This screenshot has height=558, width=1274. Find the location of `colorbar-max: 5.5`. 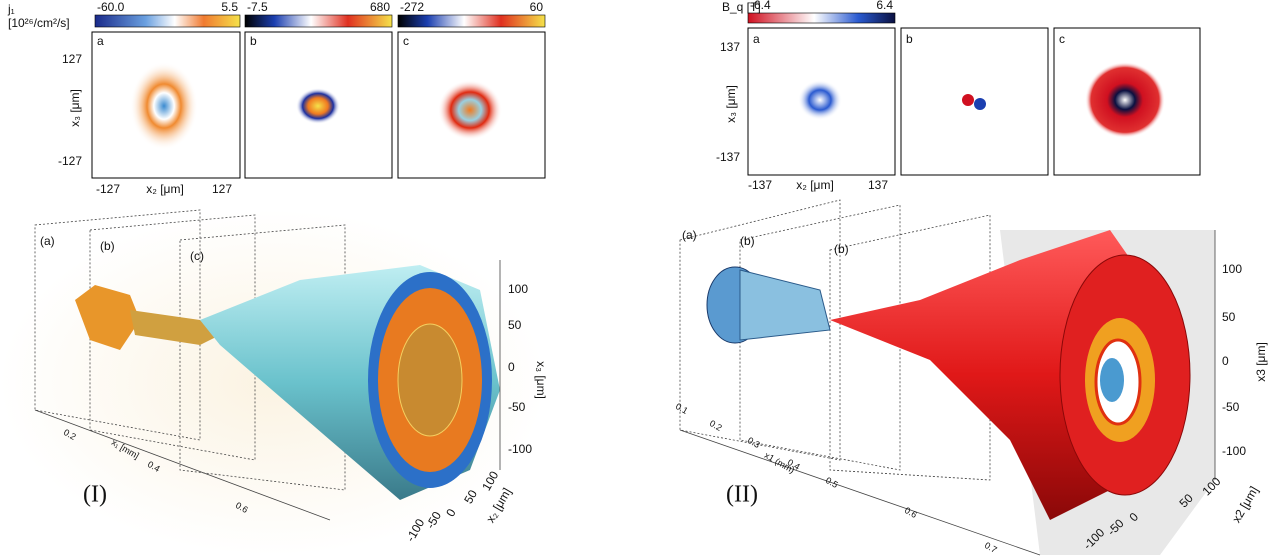

colorbar-max: 5.5 is located at coordinates (229, 7).